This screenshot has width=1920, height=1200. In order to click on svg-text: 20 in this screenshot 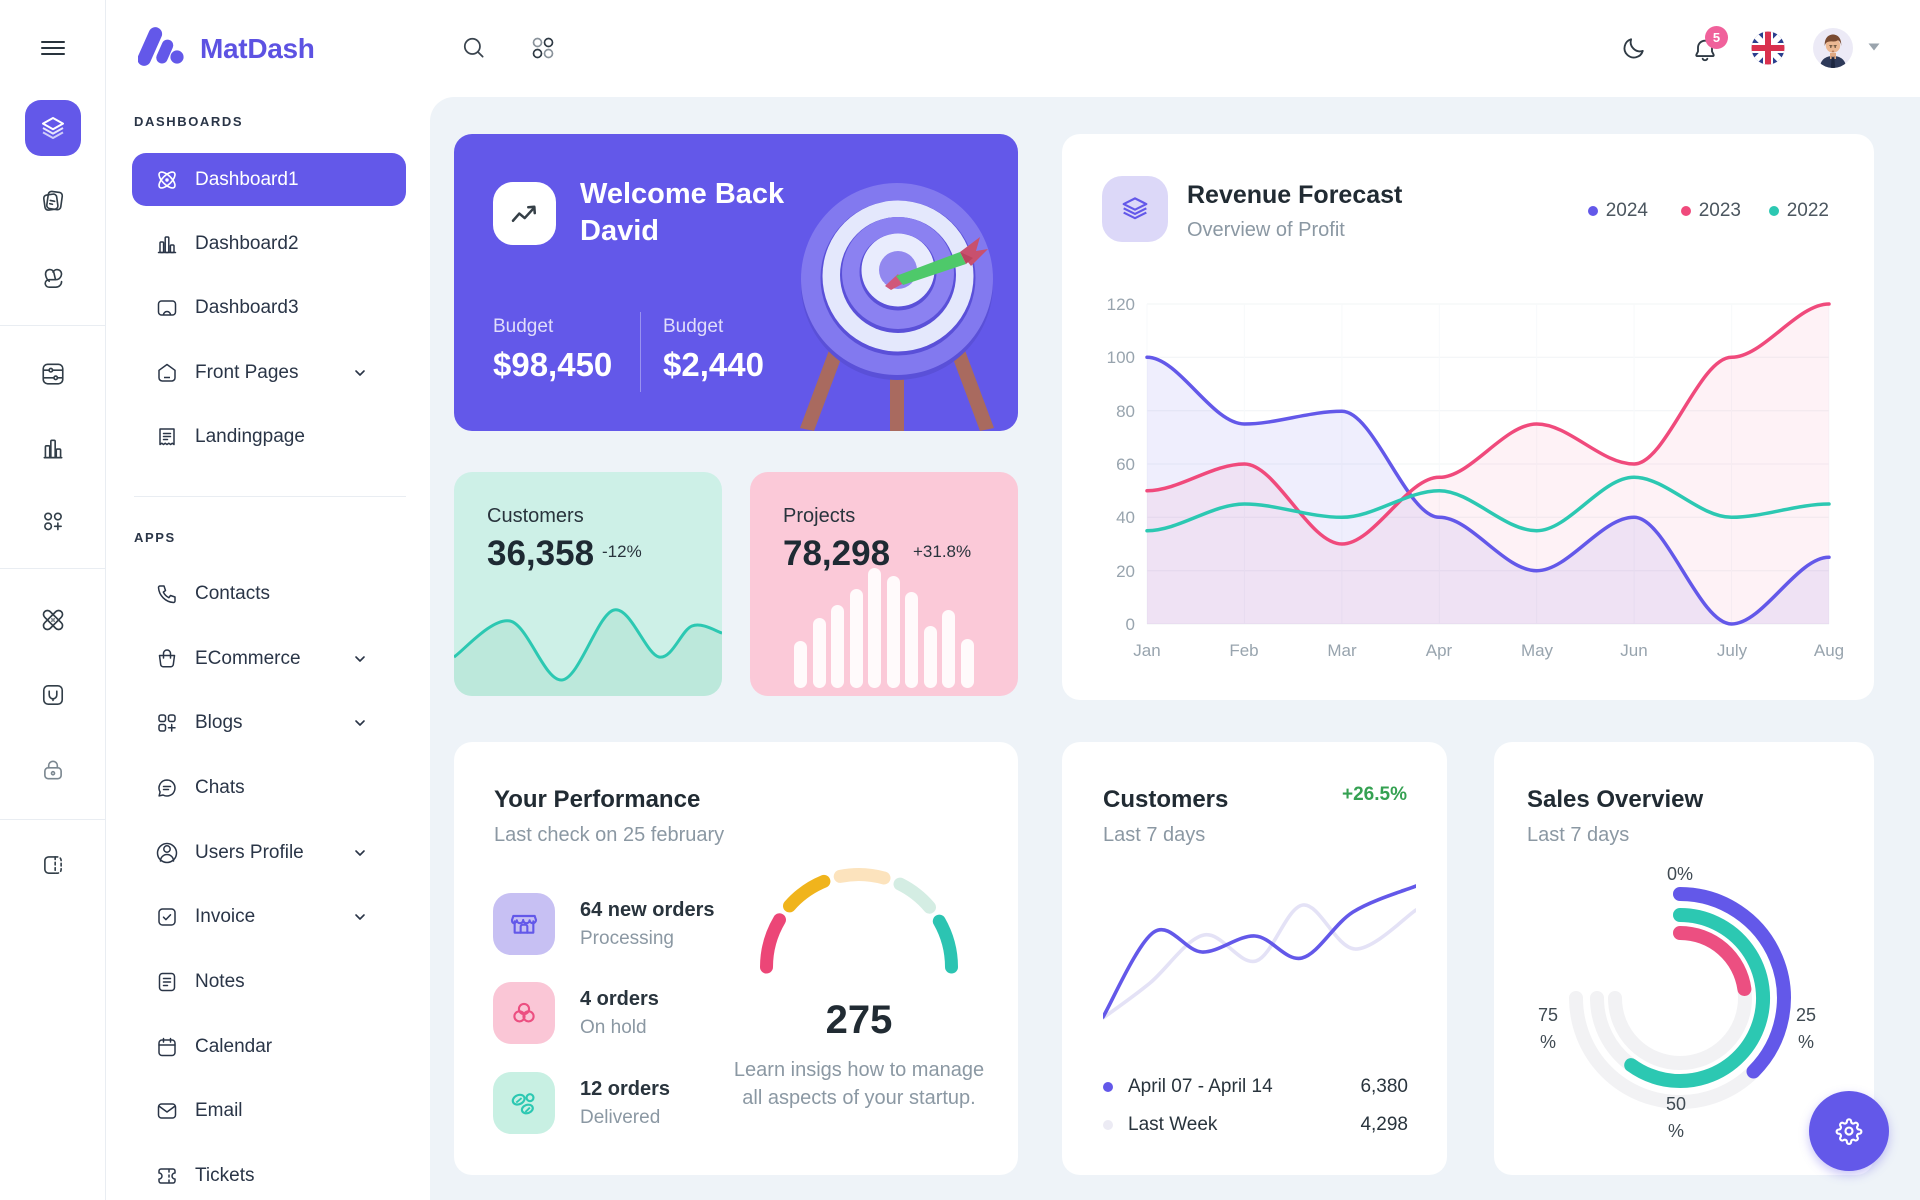, I will do `click(1125, 571)`.